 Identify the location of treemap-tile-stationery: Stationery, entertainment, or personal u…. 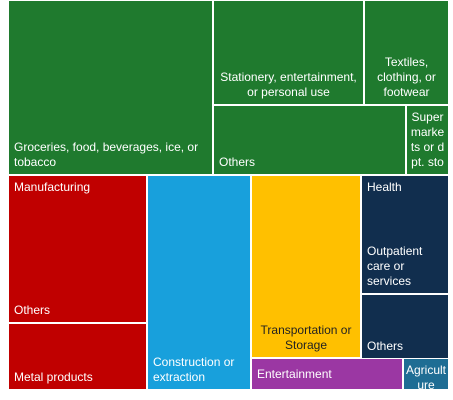
(288, 52).